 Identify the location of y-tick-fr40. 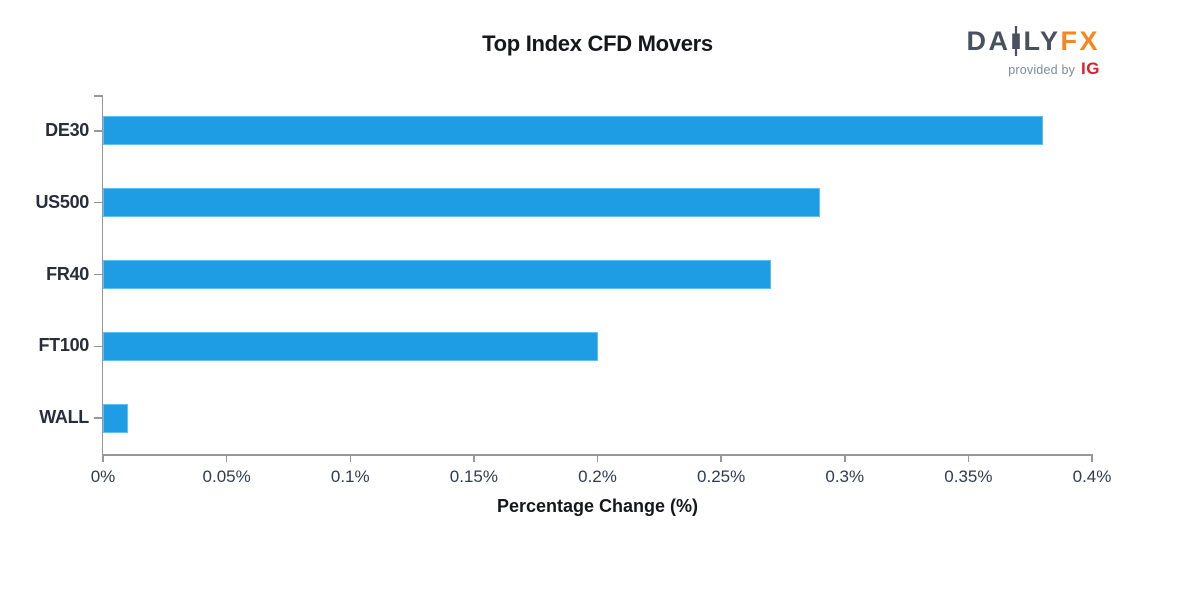
(97, 274).